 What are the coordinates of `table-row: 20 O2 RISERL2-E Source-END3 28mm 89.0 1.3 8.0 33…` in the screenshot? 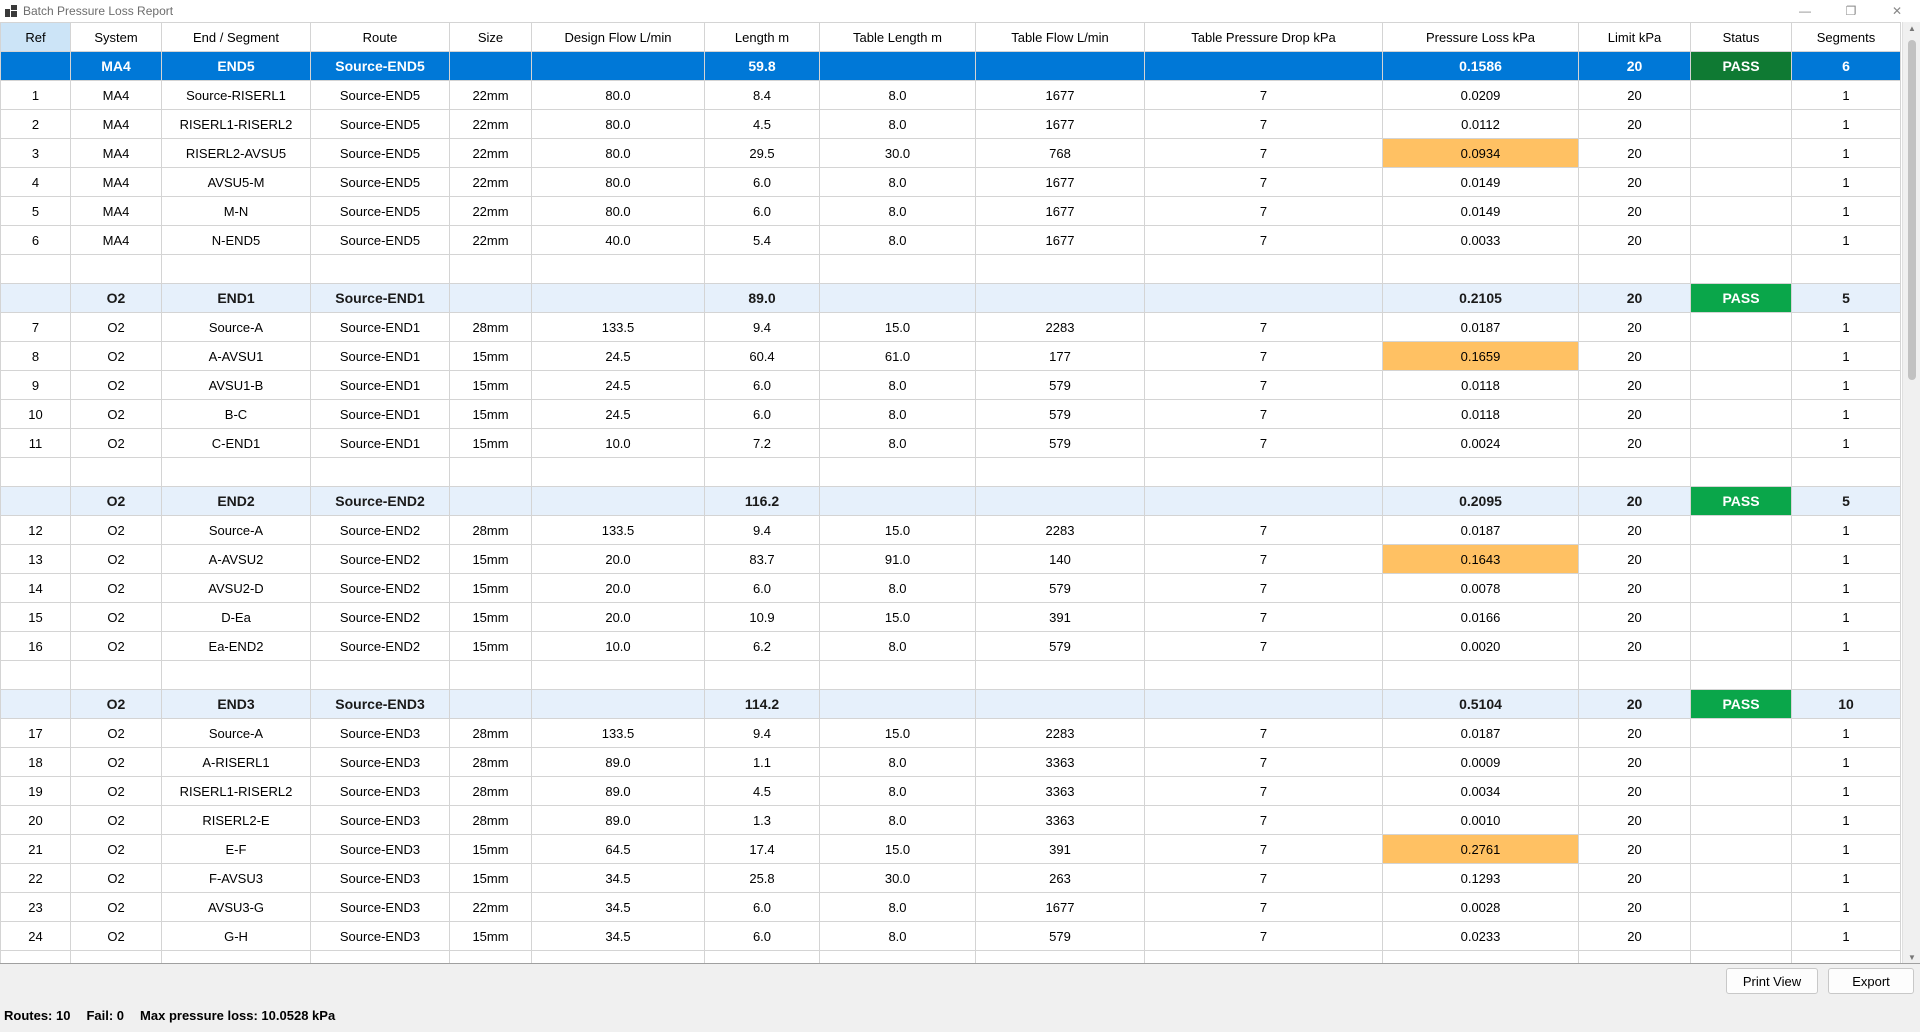 It's located at (950, 820).